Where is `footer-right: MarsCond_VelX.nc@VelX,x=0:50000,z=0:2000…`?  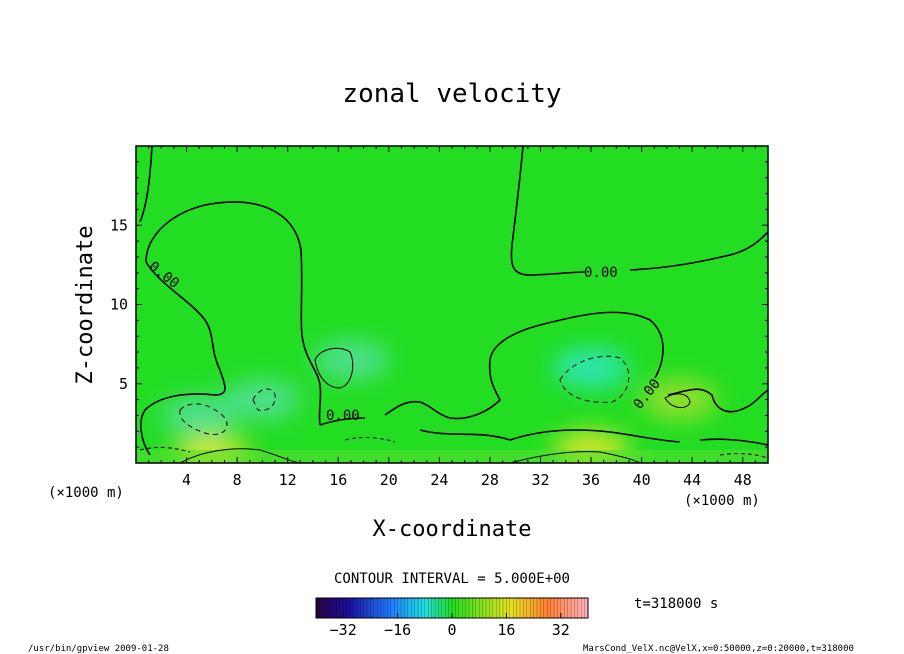
footer-right: MarsCond_VelX.nc@VelX,x=0:50000,z=0:2000… is located at coordinates (718, 649).